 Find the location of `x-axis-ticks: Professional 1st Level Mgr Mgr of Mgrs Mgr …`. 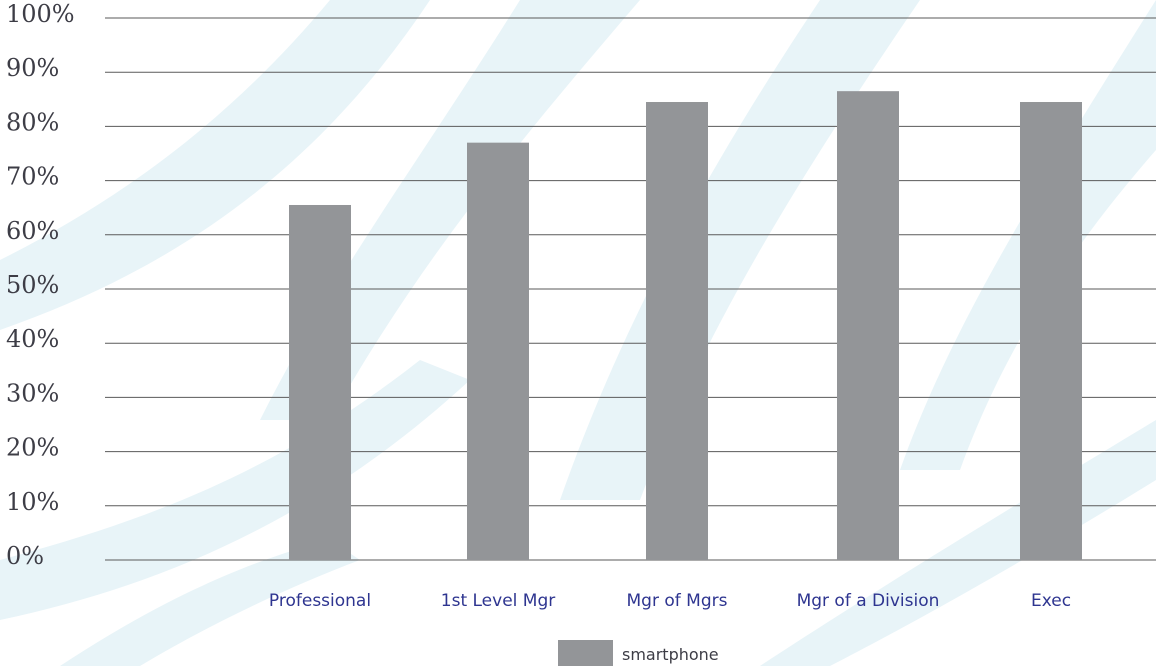

x-axis-ticks: Professional 1st Level Mgr Mgr of Mgrs Mgr … is located at coordinates (670, 601).